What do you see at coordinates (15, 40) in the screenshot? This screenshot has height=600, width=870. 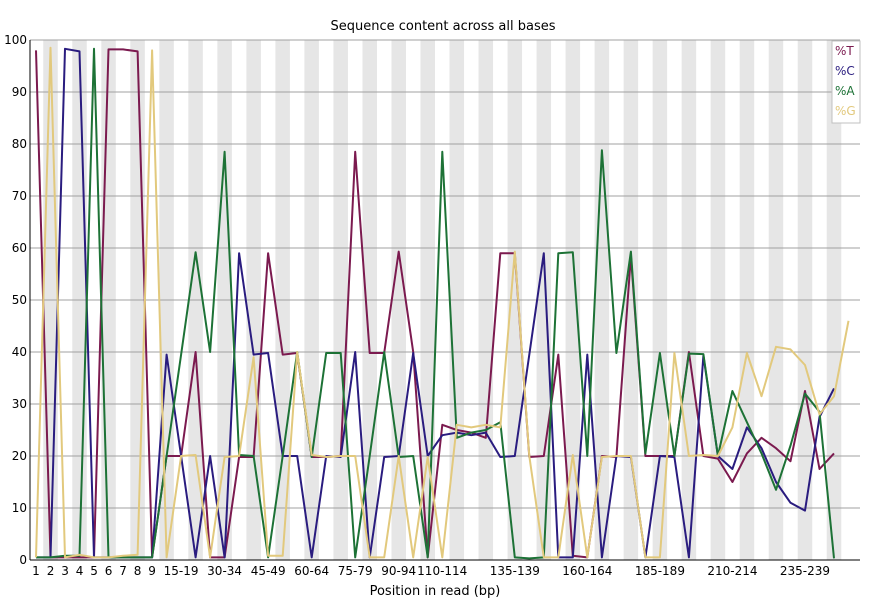 I see `y-tick-label: 100` at bounding box center [15, 40].